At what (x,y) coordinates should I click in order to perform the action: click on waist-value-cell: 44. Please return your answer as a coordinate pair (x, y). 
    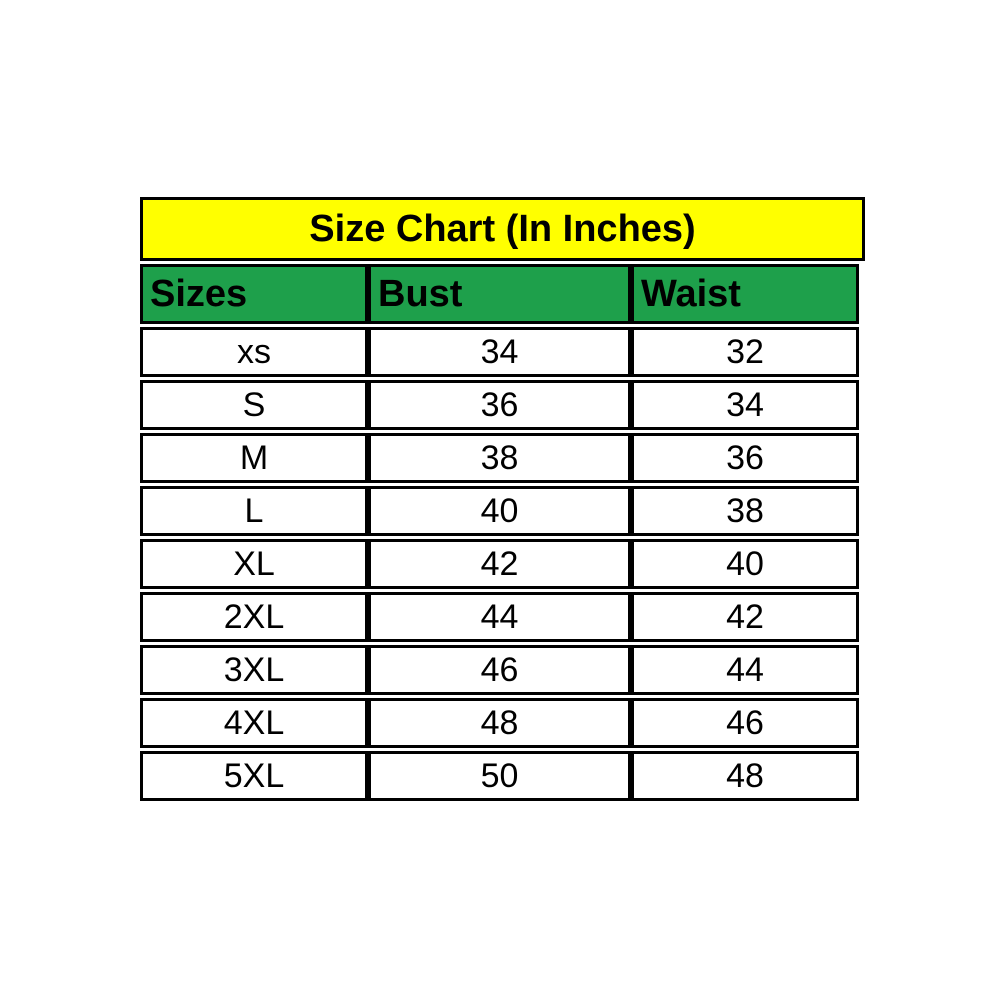
    Looking at the image, I should click on (745, 670).